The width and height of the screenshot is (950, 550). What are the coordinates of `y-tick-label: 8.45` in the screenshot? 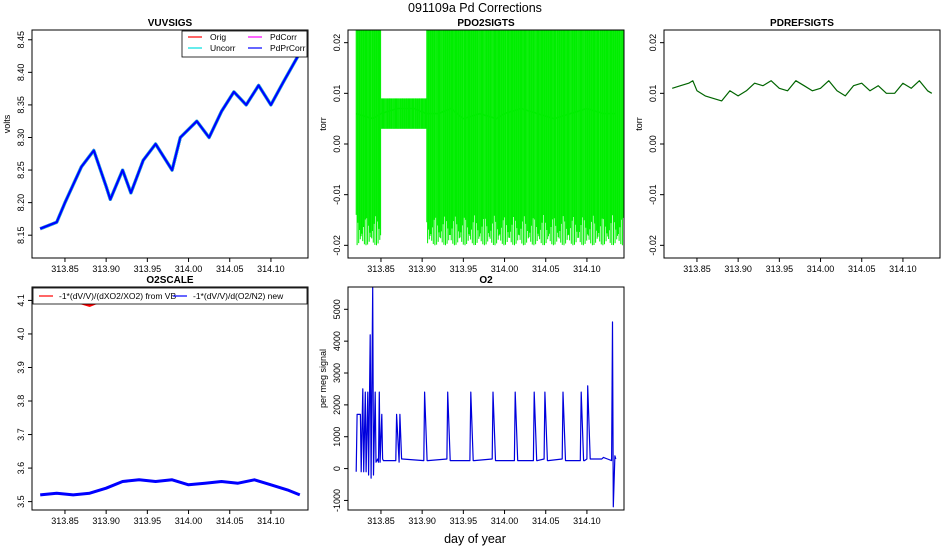 It's located at (21, 40).